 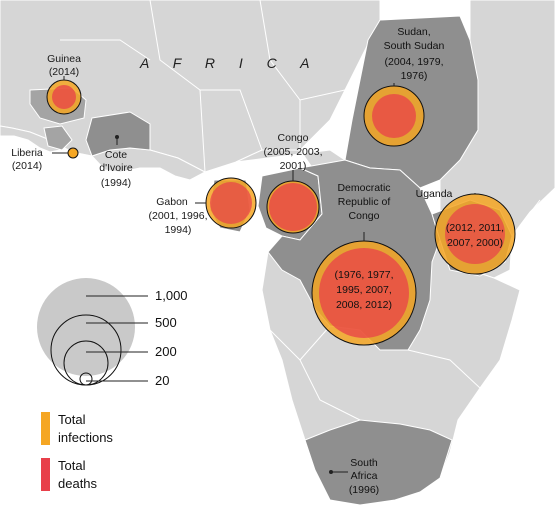 What do you see at coordinates (77, 451) in the screenshot?
I see `color-legend: Total infections Total deaths` at bounding box center [77, 451].